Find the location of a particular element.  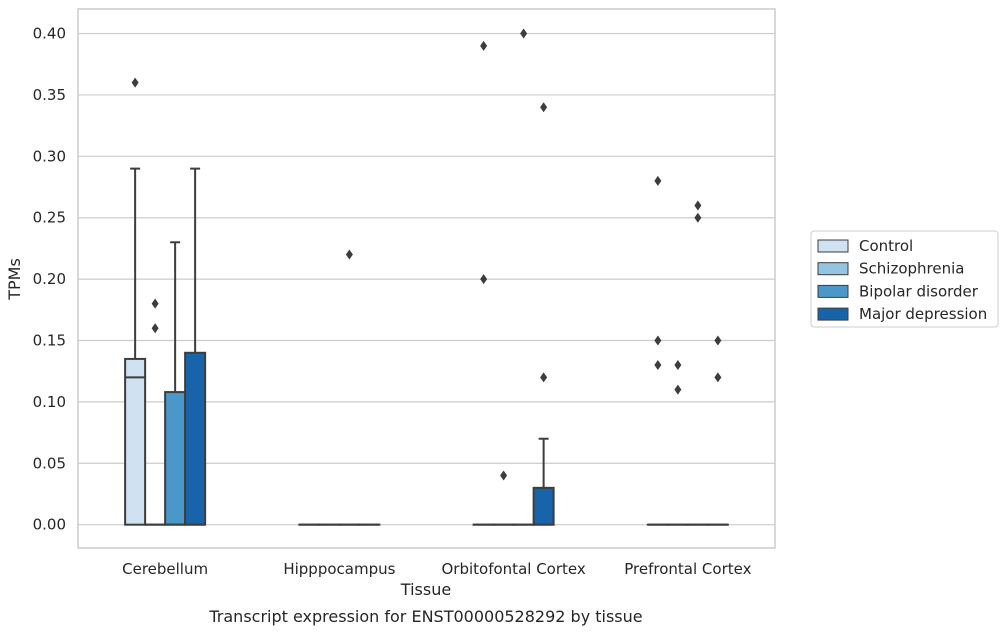

x-tick-label: Hipppocampus is located at coordinates (339, 569).